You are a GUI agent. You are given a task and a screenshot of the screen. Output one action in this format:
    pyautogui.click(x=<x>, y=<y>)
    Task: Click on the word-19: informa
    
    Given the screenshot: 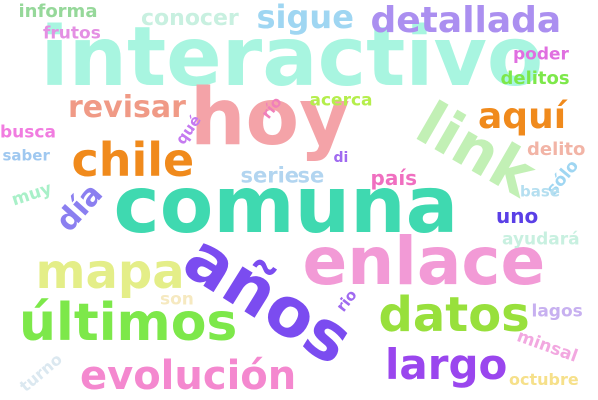 What is the action you would take?
    pyautogui.click(x=58, y=11)
    